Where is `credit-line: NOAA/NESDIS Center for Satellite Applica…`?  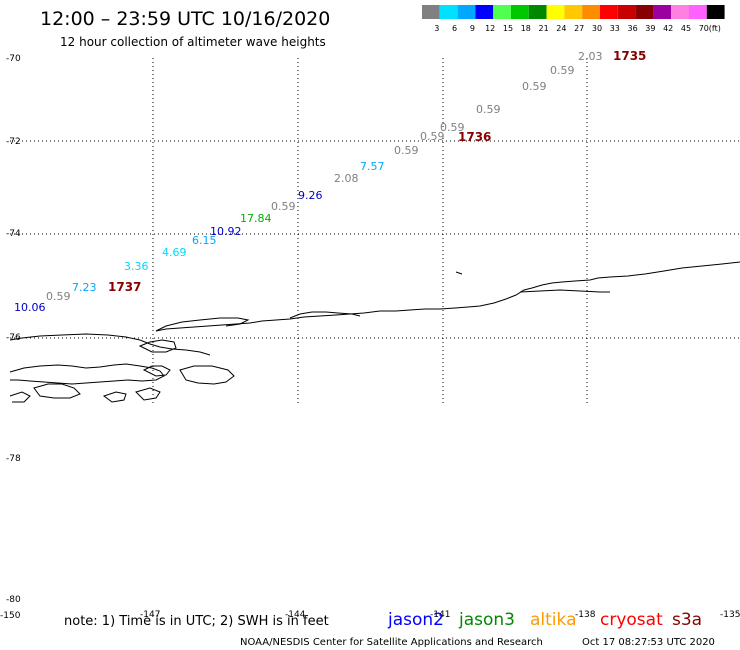
credit-line: NOAA/NESDIS Center for Satellite Applica… is located at coordinates (391, 642).